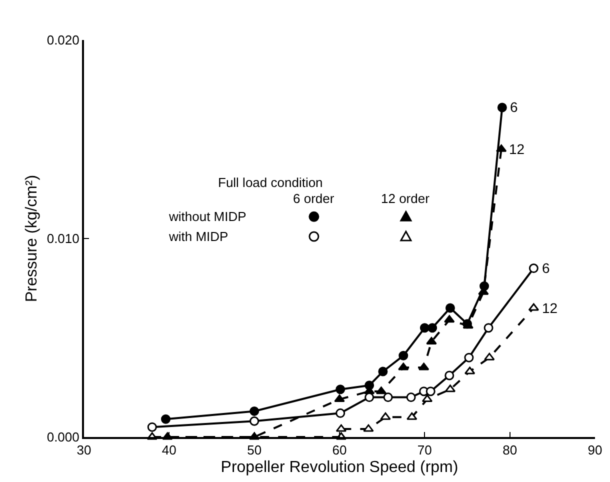 The image size is (610, 482). What do you see at coordinates (254, 450) in the screenshot?
I see `x-tick-label: 50` at bounding box center [254, 450].